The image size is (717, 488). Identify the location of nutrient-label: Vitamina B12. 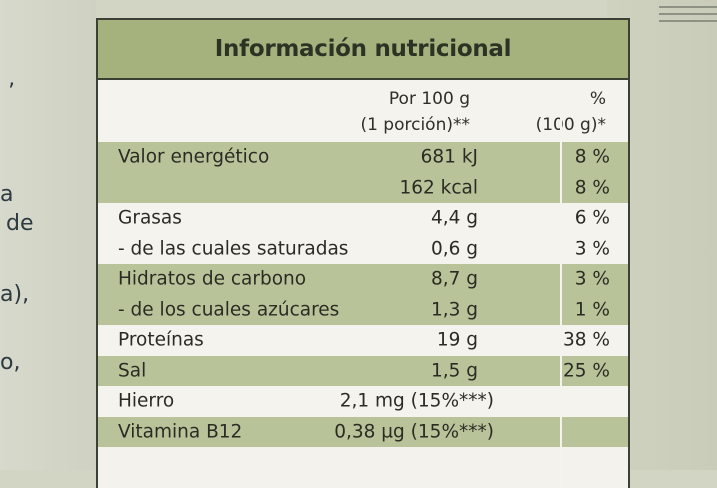
(180, 432).